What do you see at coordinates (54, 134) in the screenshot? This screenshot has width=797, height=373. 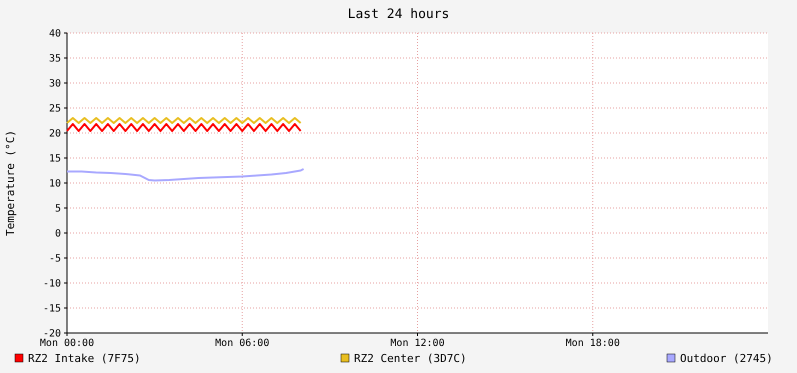 I see `y-tick-label: 20` at bounding box center [54, 134].